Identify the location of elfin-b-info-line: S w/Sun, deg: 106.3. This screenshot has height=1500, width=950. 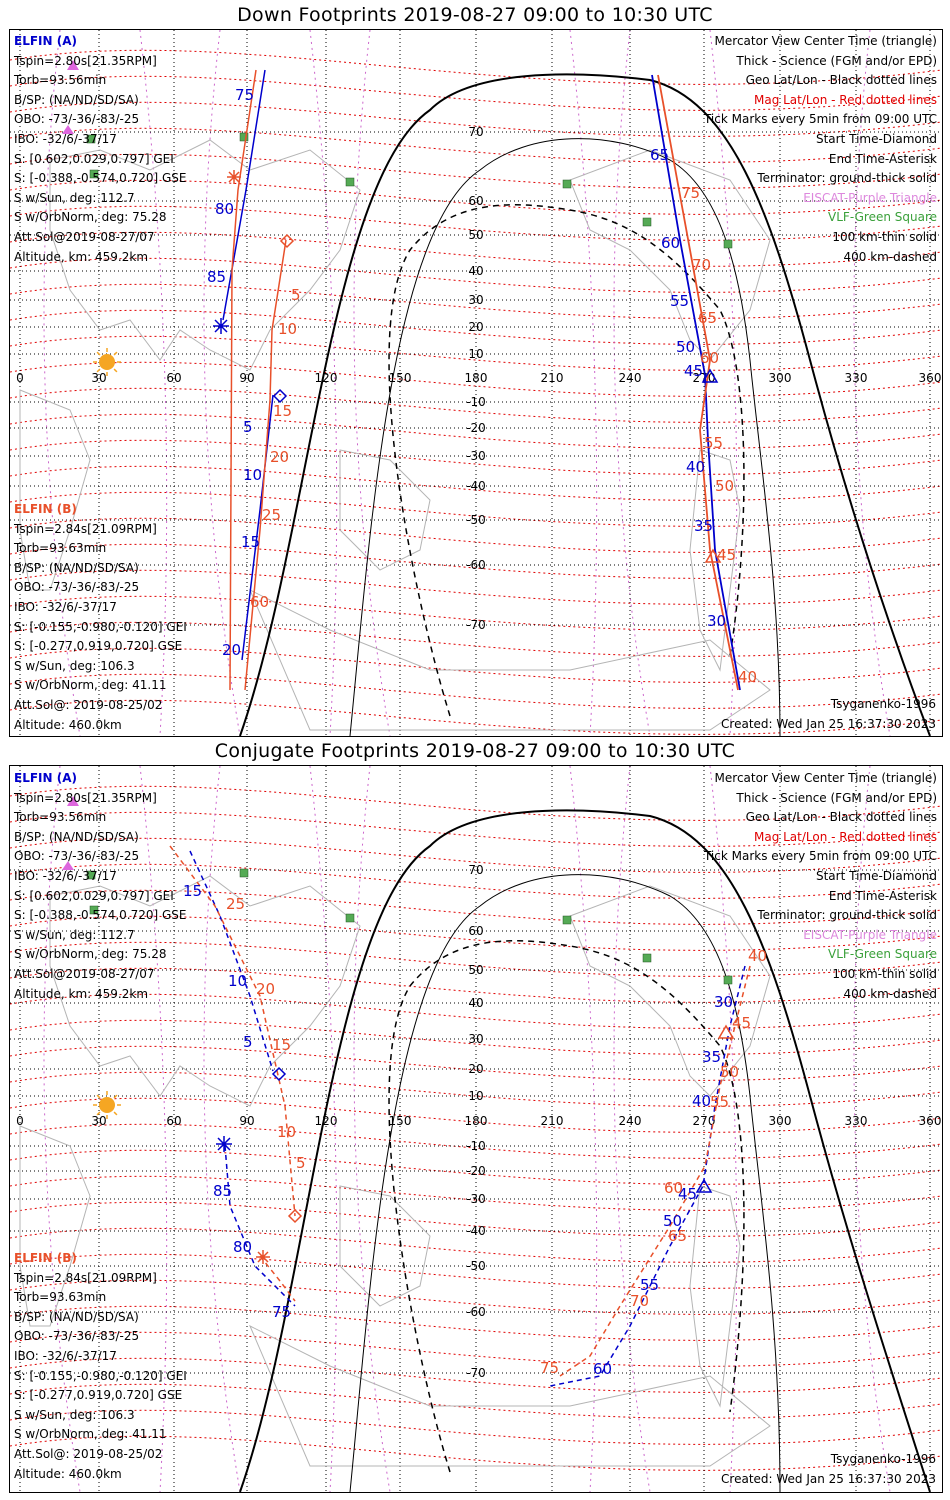
(74, 665).